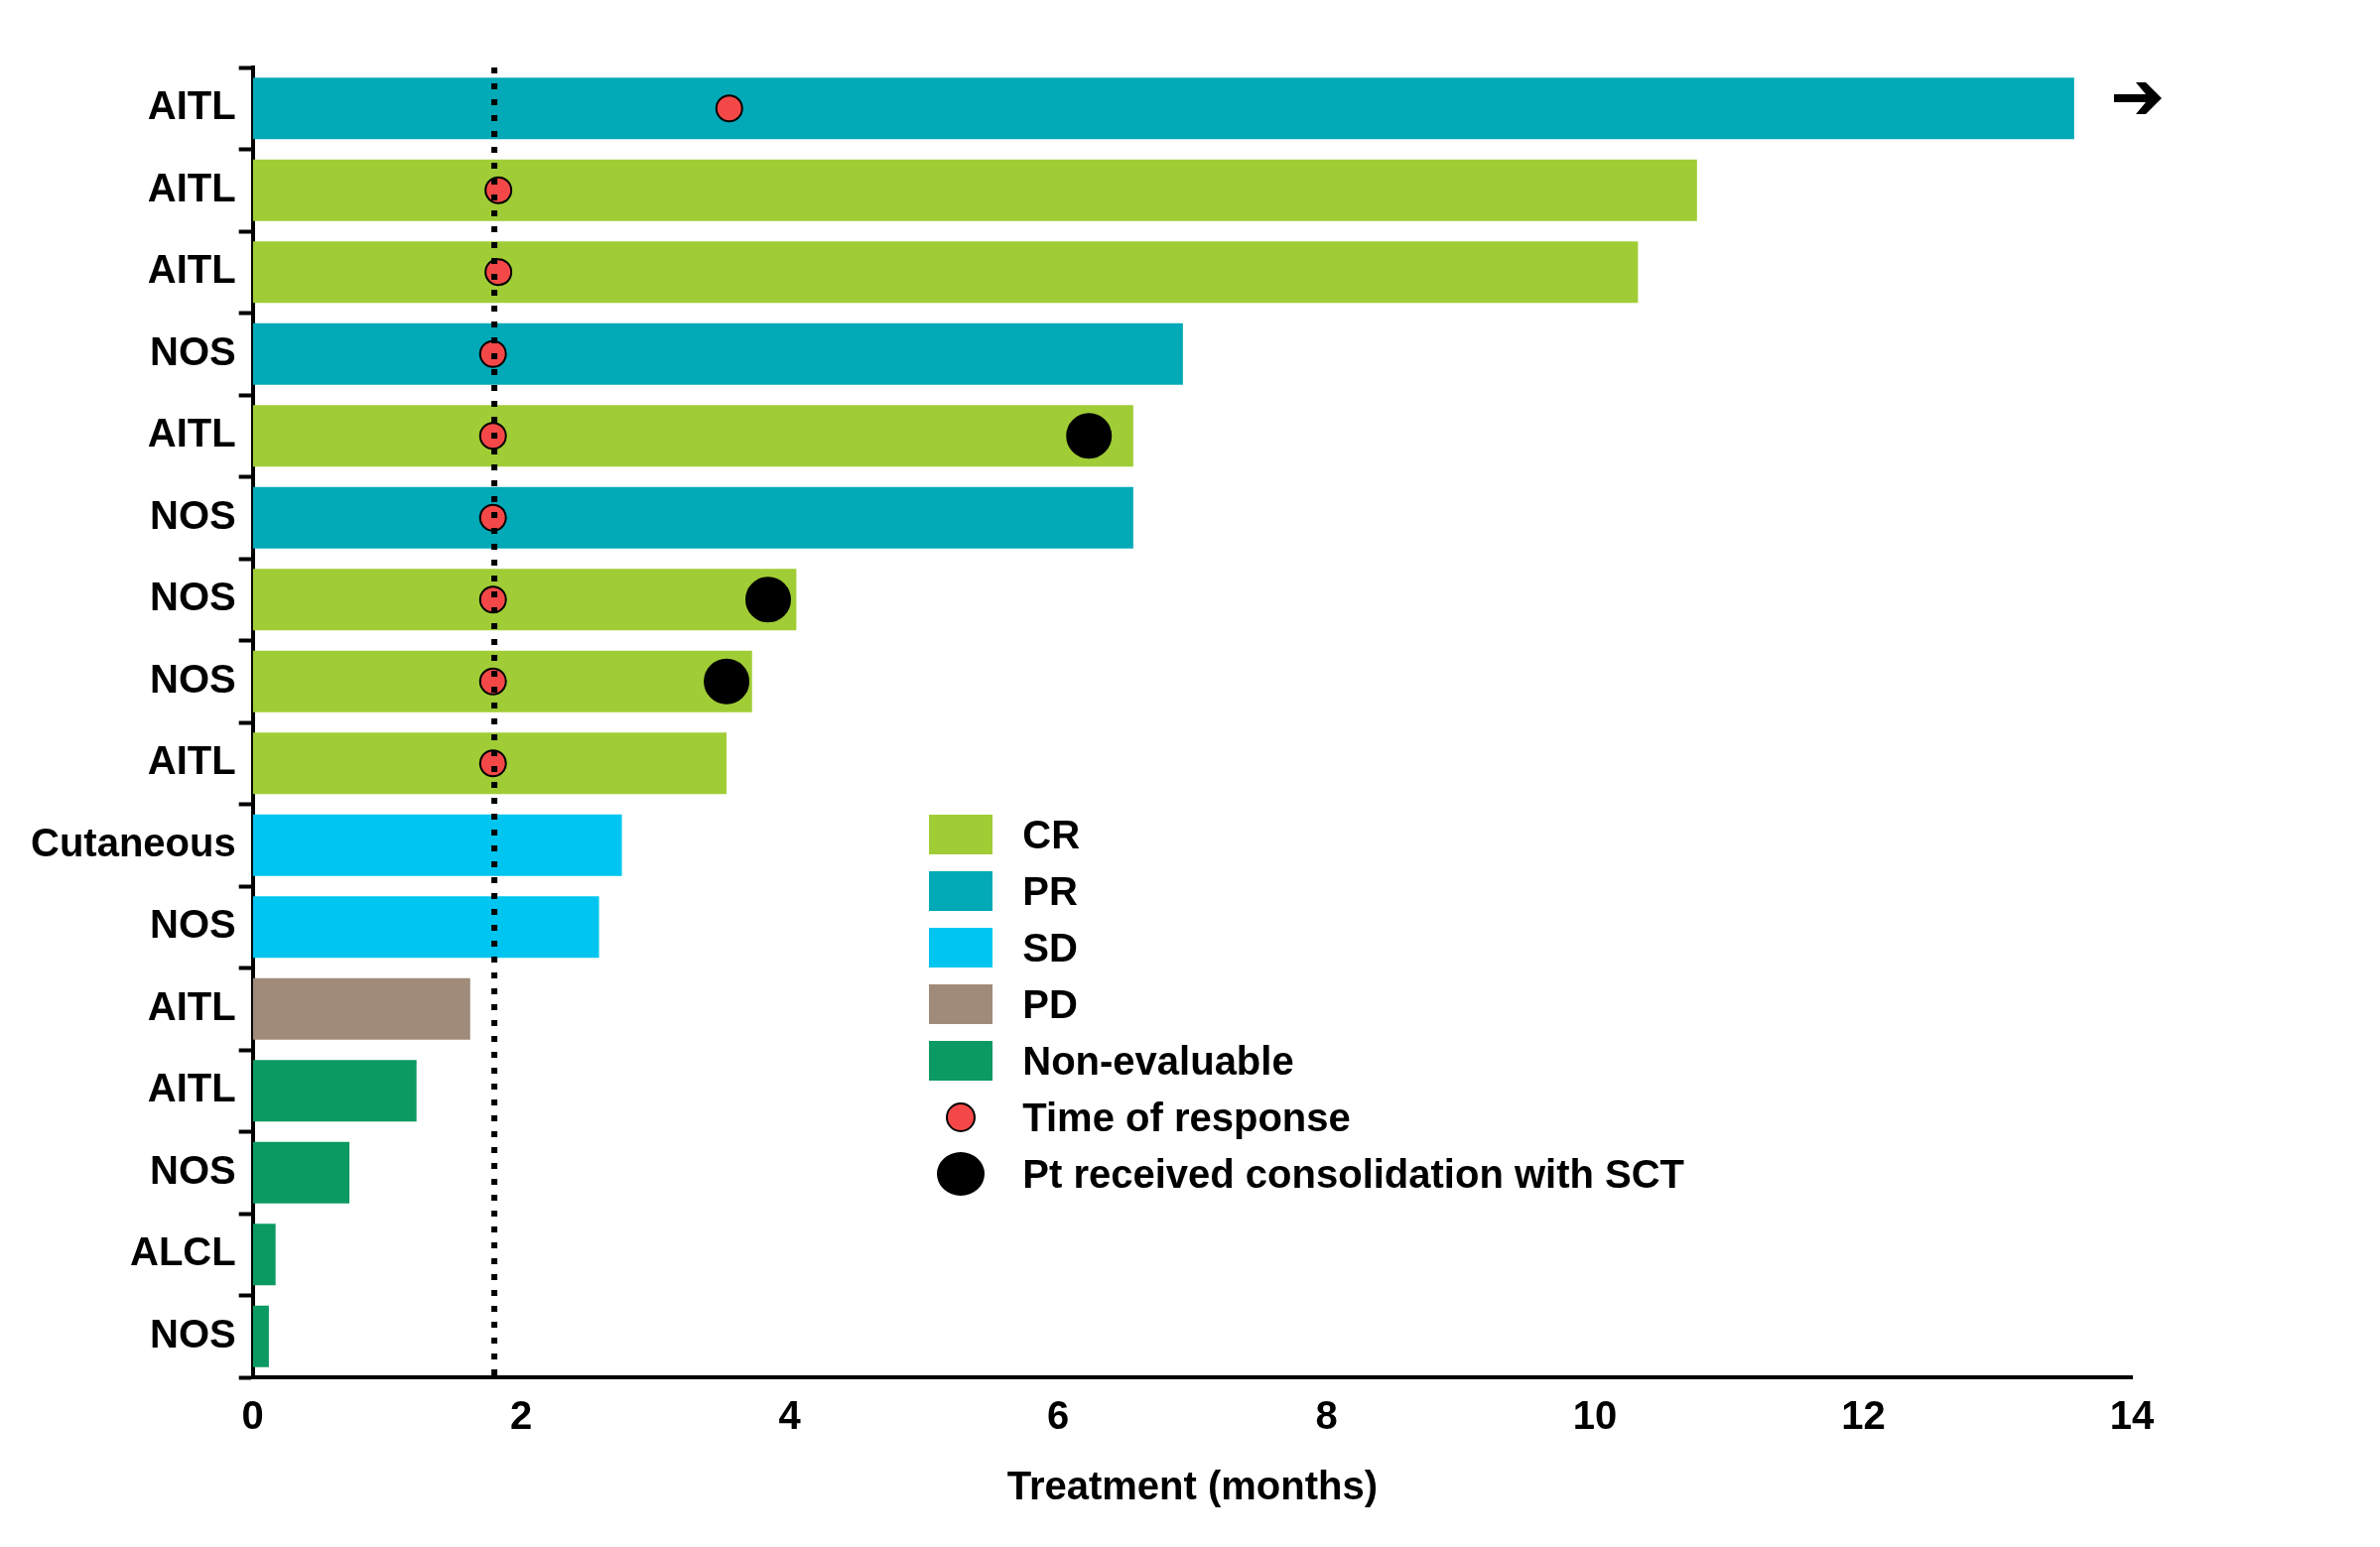 The image size is (2380, 1547). What do you see at coordinates (2132, 1415) in the screenshot?
I see `x-tick-label: 14` at bounding box center [2132, 1415].